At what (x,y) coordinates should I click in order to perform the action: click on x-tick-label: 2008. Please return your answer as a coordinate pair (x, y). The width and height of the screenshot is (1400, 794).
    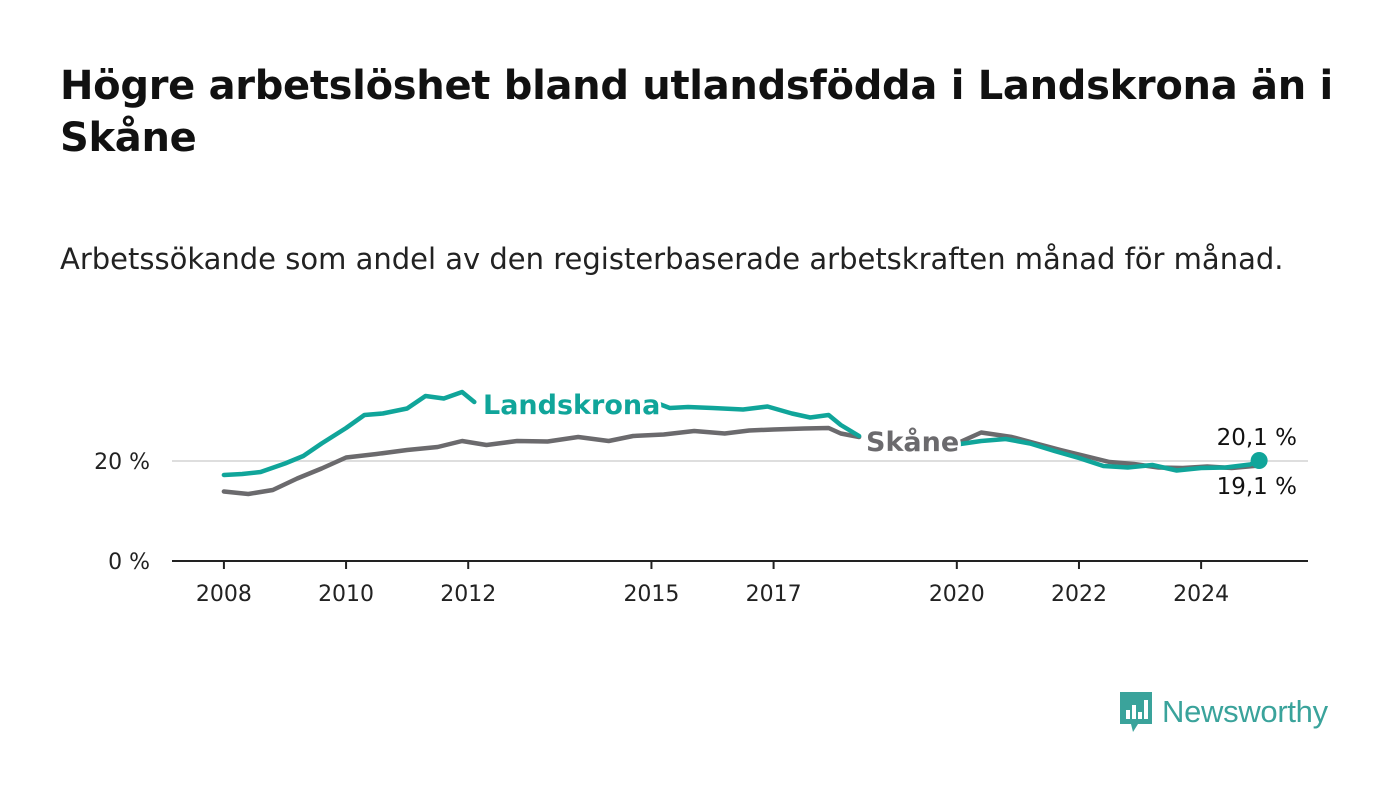
    Looking at the image, I should click on (224, 594).